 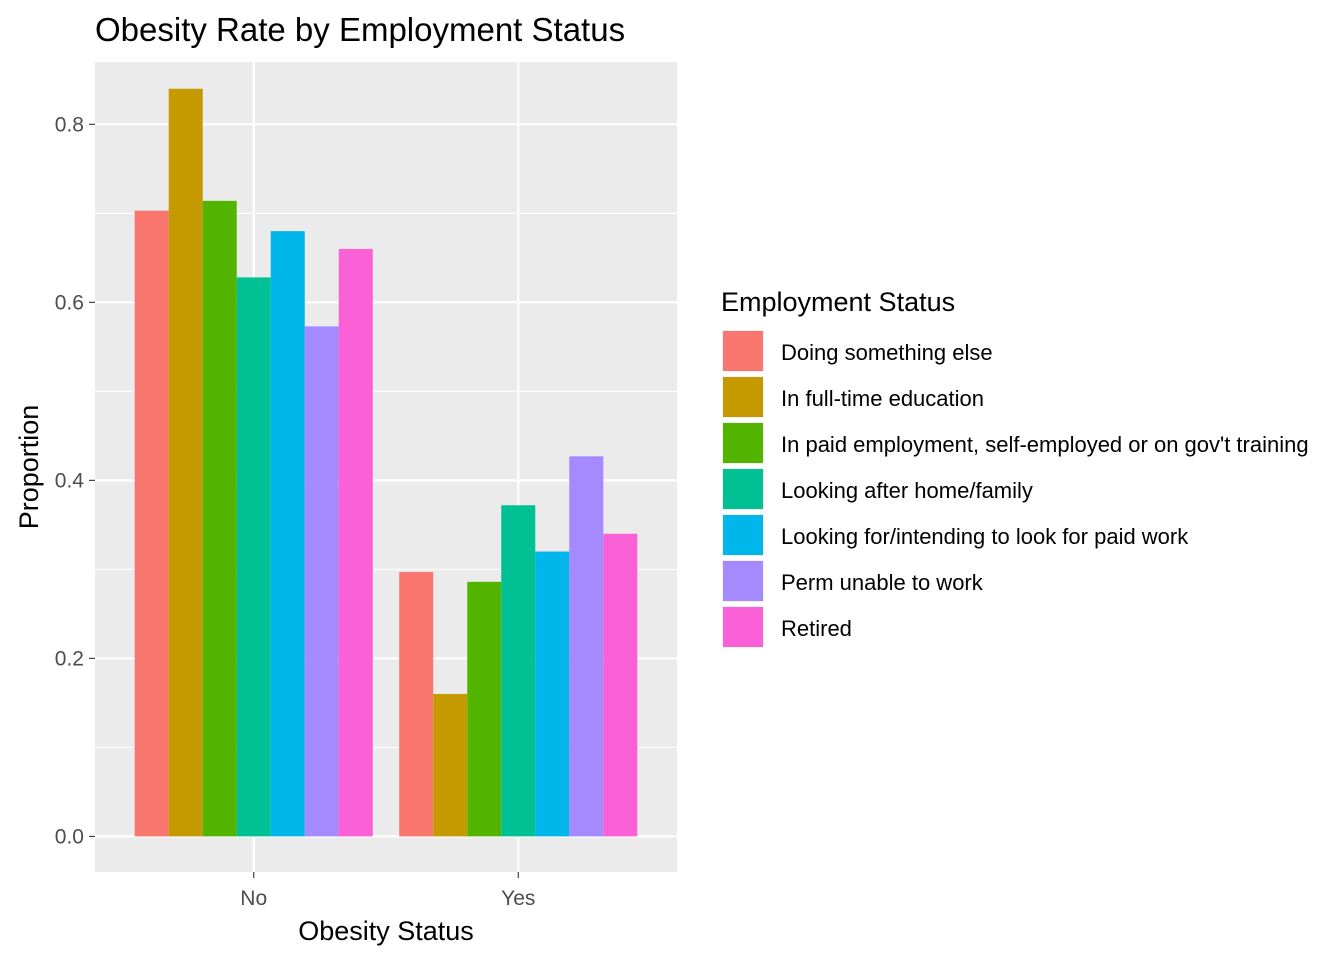 What do you see at coordinates (907, 490) in the screenshot?
I see `legend-label: Looking after home/family` at bounding box center [907, 490].